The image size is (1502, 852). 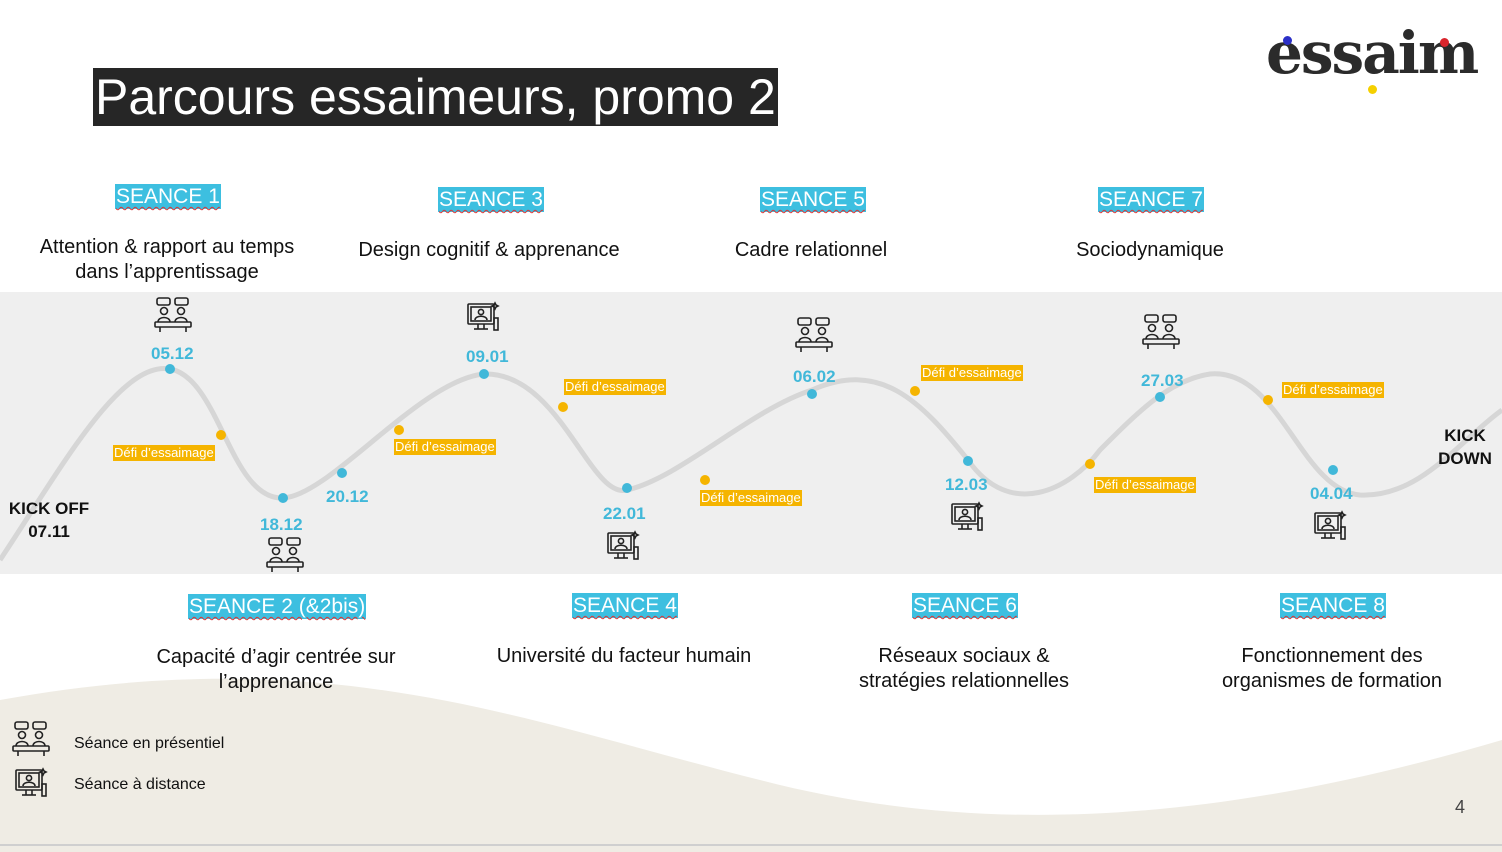 I want to click on date-seance-6: 12.03, so click(x=966, y=484).